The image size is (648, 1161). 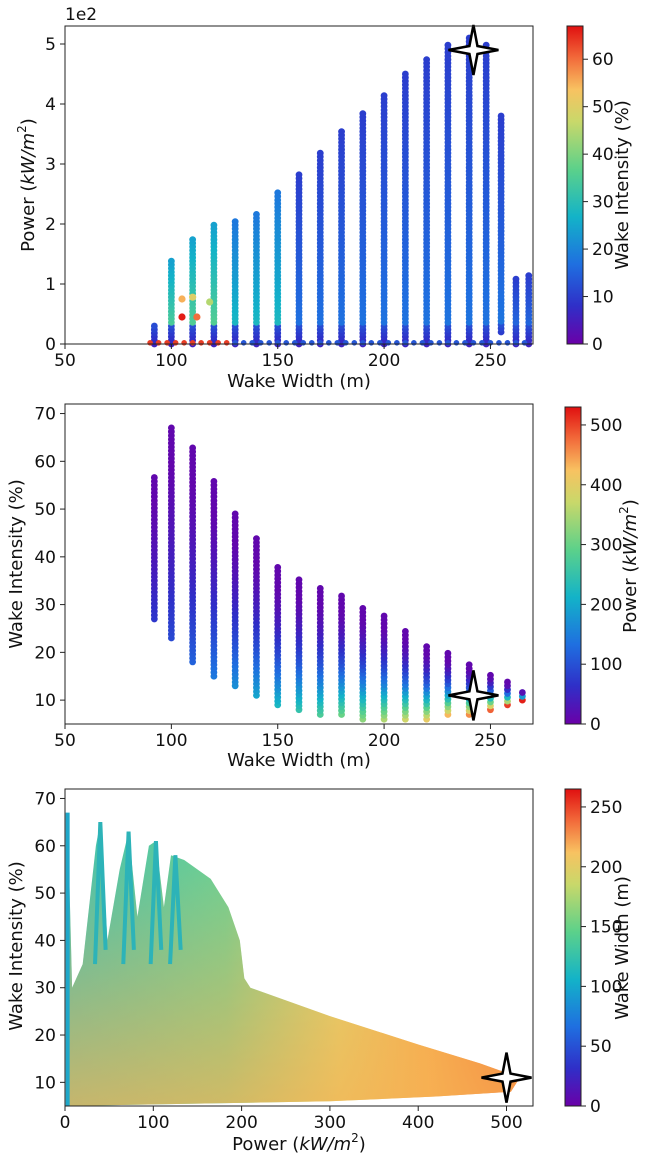 What do you see at coordinates (629, 566) in the screenshot?
I see `panel-2-colorbar-label: Power (kW/m2)` at bounding box center [629, 566].